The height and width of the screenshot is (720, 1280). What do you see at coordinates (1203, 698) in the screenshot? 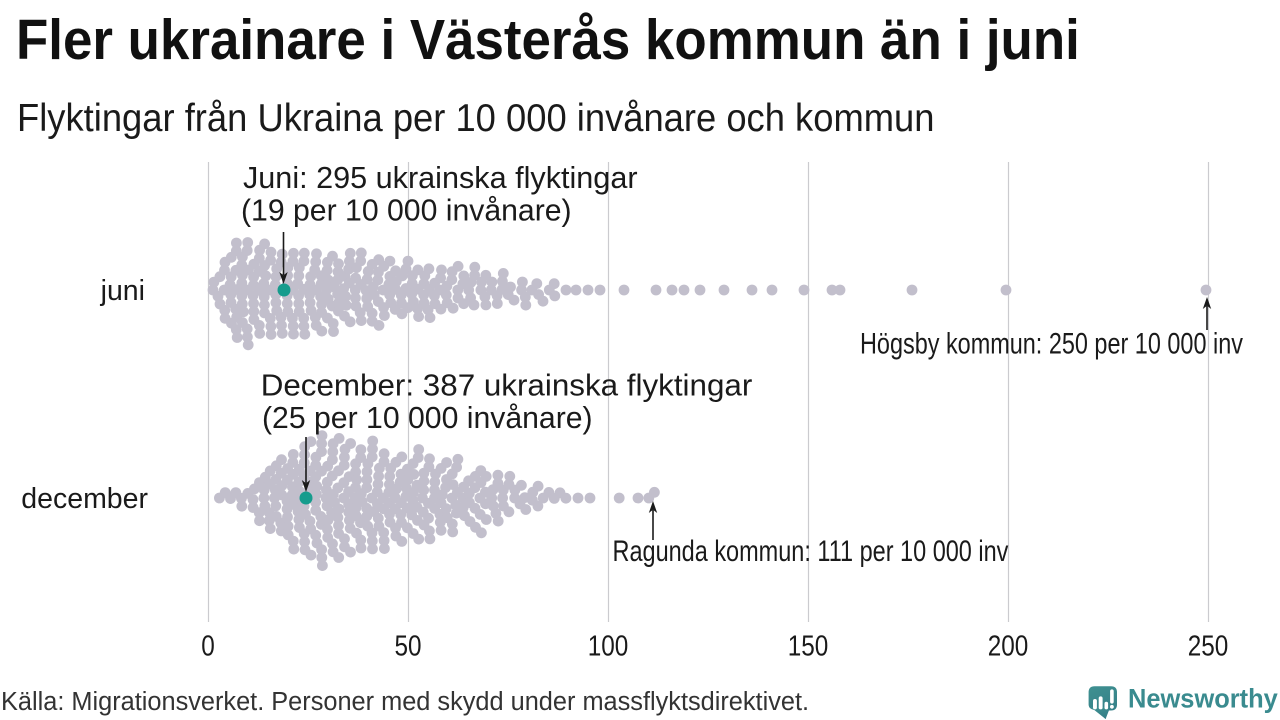
I see `svg-text: Newsworthy` at bounding box center [1203, 698].